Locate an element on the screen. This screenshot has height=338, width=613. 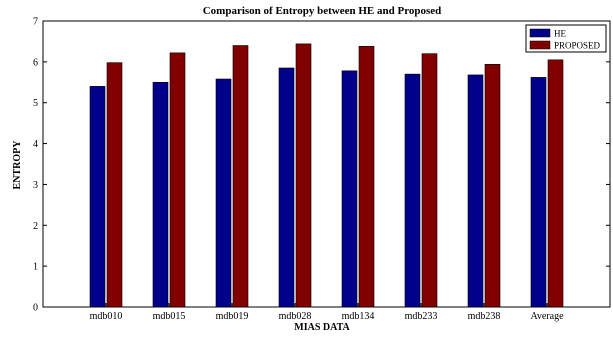
y-tick-label: 7 is located at coordinates (35, 22).